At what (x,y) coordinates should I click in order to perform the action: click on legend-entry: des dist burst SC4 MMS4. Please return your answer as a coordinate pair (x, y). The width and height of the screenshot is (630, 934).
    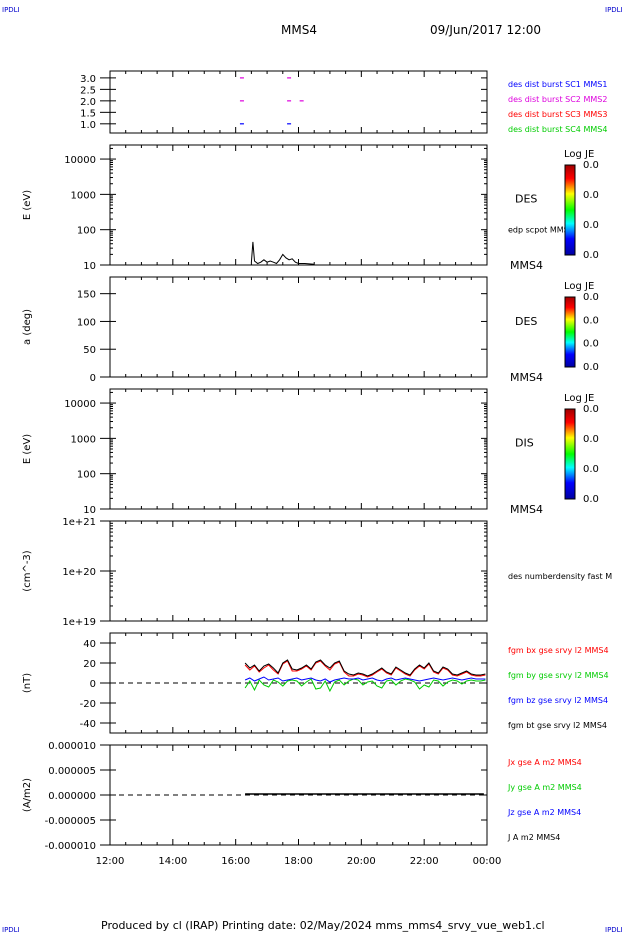
    Looking at the image, I should click on (557, 129).